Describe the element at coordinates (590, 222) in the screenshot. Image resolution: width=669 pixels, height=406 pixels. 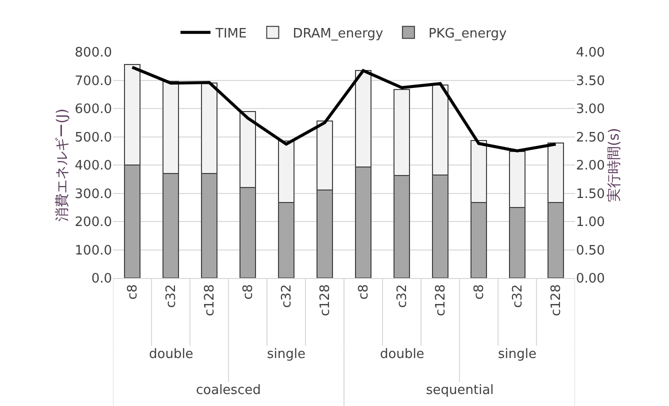
I see `y2-tick-label: 1.00` at that location.